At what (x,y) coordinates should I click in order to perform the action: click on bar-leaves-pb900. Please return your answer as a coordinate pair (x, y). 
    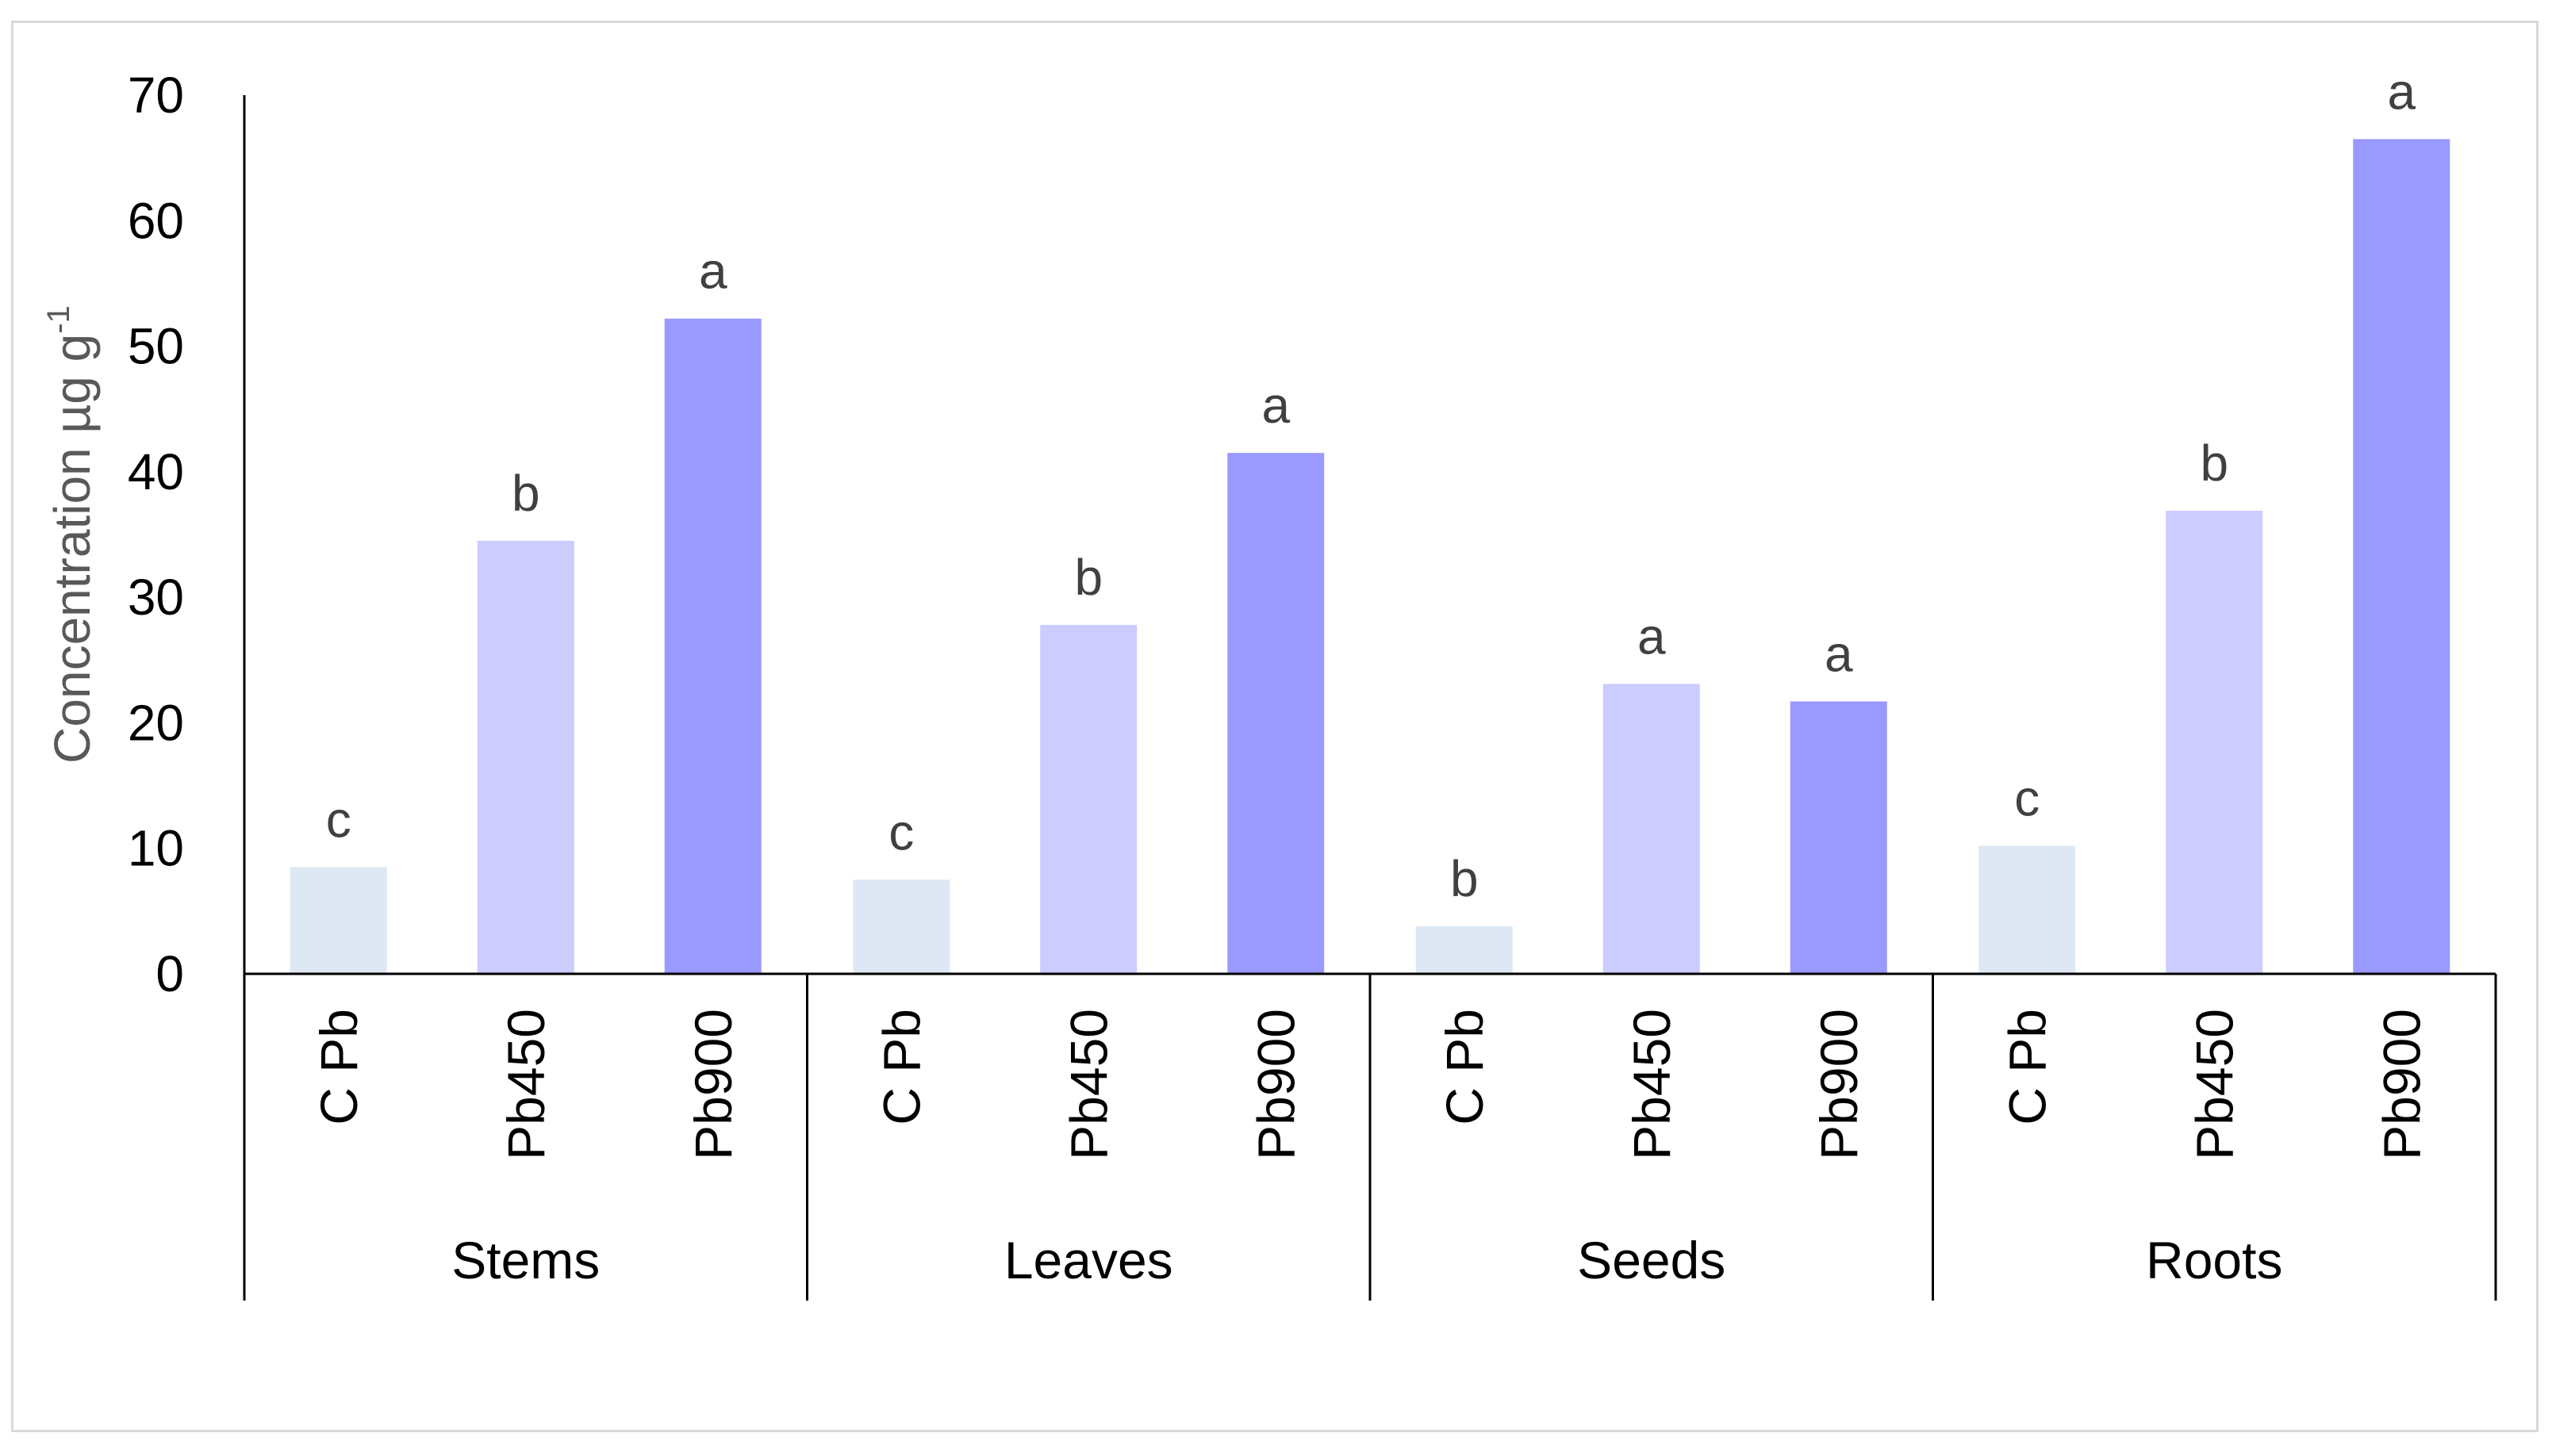
    Looking at the image, I should click on (1276, 713).